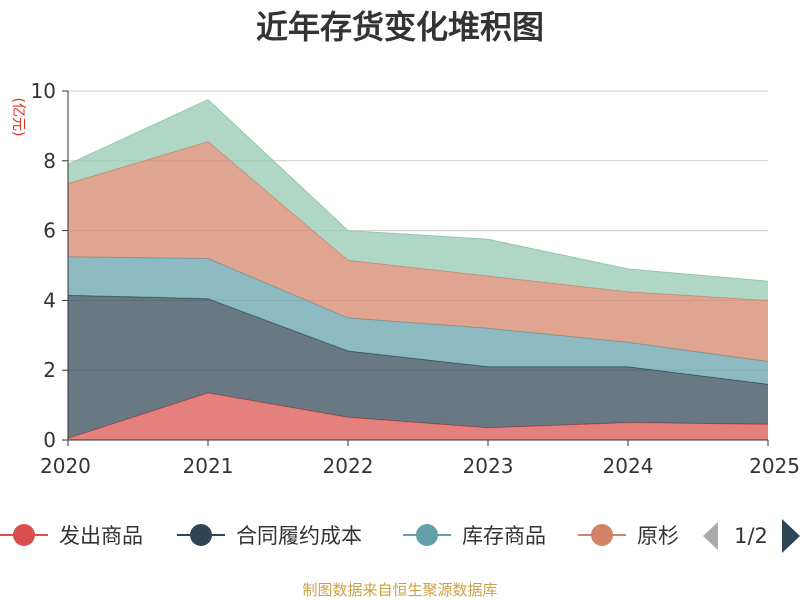 This screenshot has width=800, height=600. I want to click on y-axis-ticks: 0 2 4 6 8 10, so click(49, 265).